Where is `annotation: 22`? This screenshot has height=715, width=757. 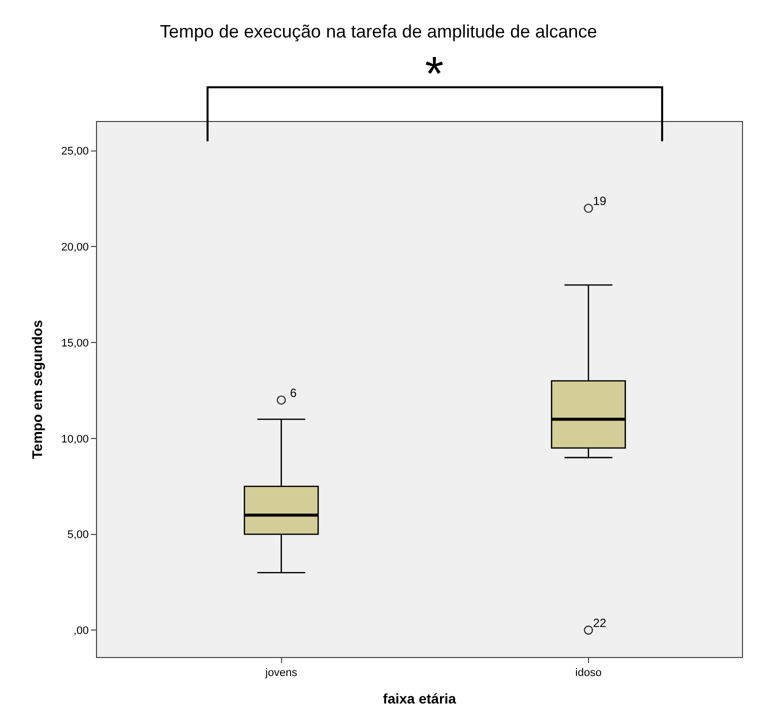 annotation: 22 is located at coordinates (600, 623).